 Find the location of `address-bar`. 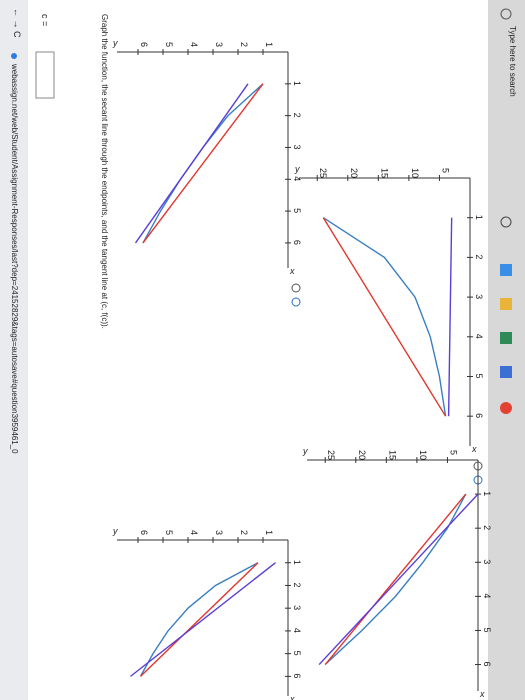

address-bar is located at coordinates (14, 350).